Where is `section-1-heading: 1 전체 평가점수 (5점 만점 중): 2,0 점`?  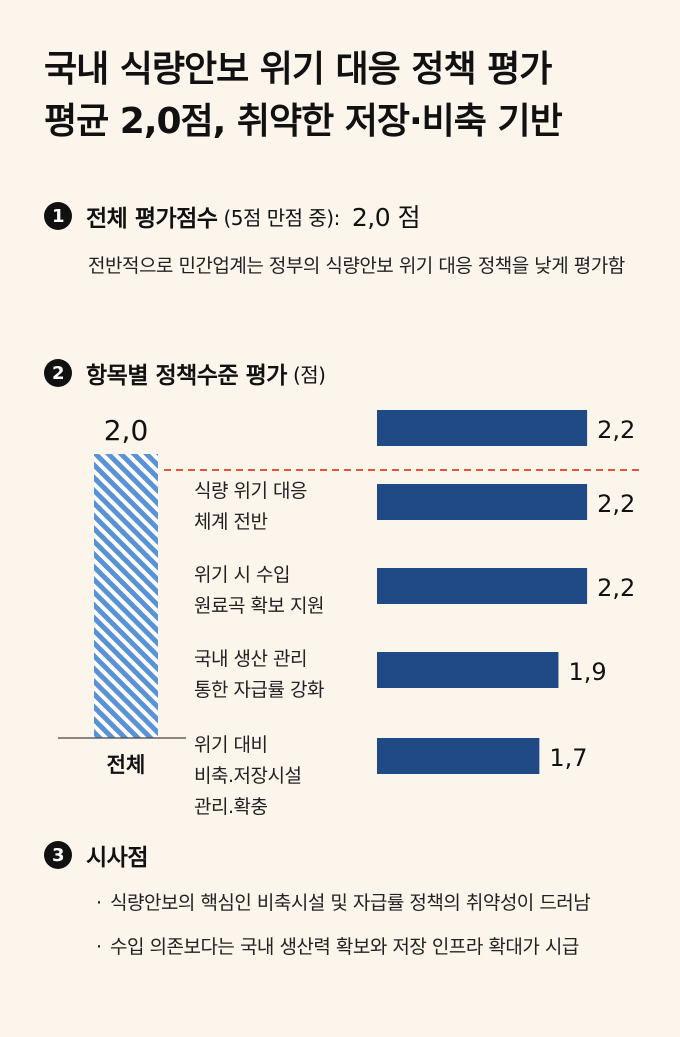
section-1-heading: 1 전체 평가점수 (5점 만점 중): 2,0 점 is located at coordinates (232, 216).